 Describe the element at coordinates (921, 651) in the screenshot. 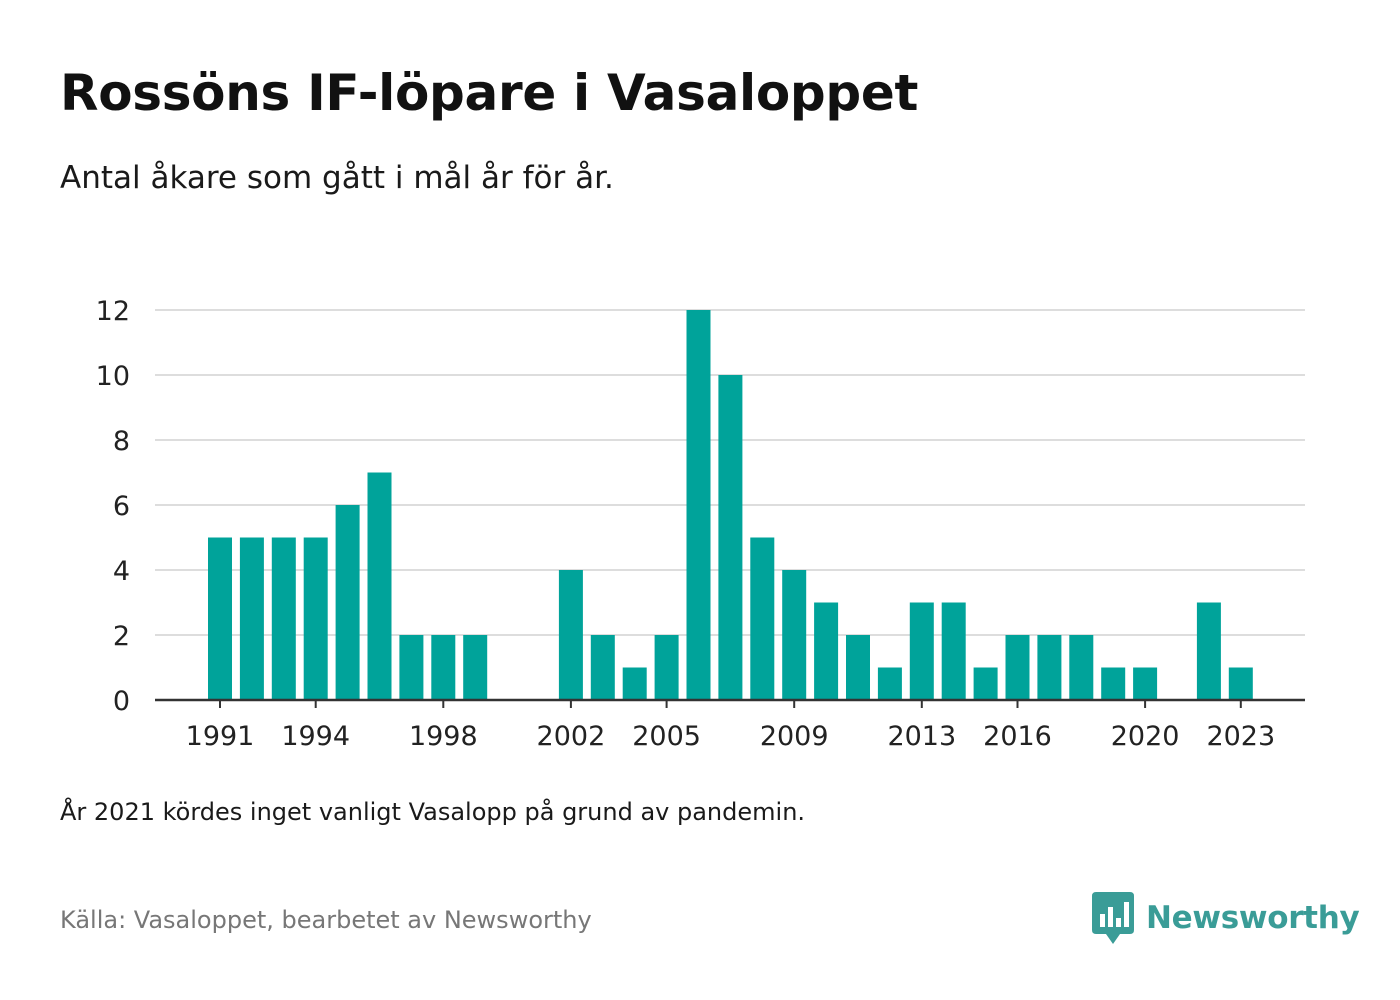

I see `bar-2013` at that location.